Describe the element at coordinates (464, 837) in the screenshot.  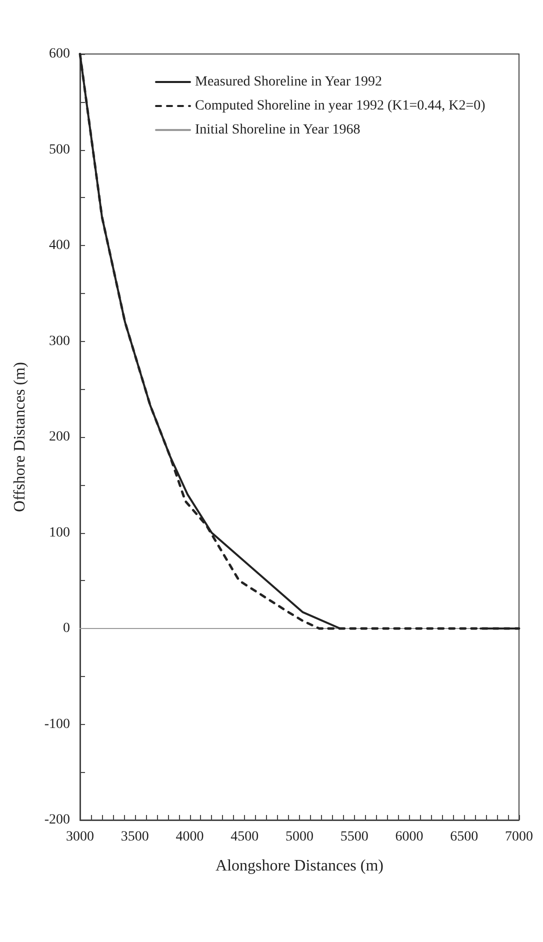
I see `x-tick-label: 6500` at that location.